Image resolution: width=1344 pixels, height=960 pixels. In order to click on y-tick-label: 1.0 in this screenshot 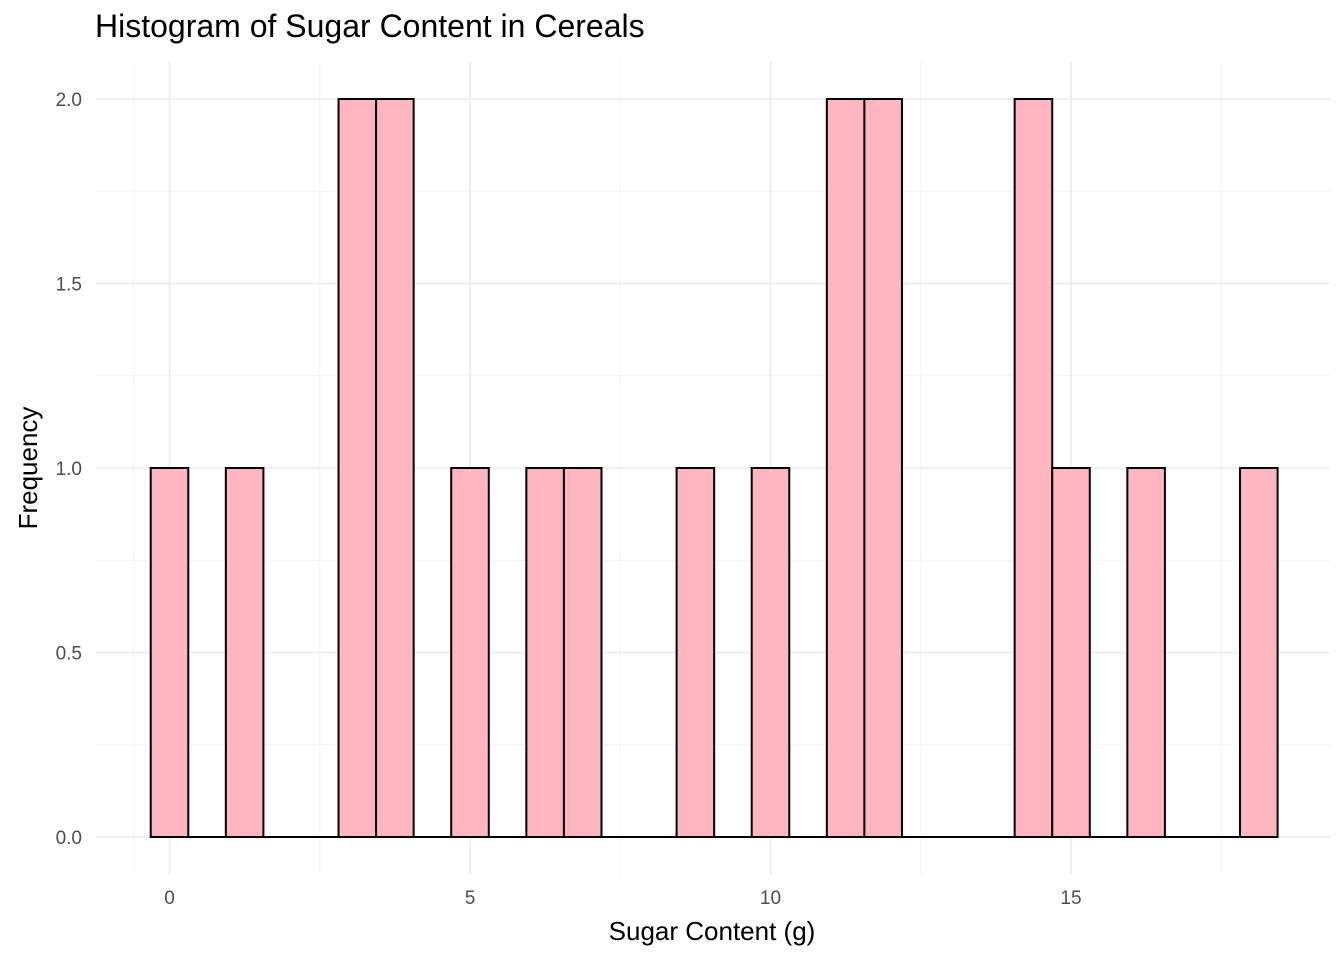, I will do `click(69, 469)`.